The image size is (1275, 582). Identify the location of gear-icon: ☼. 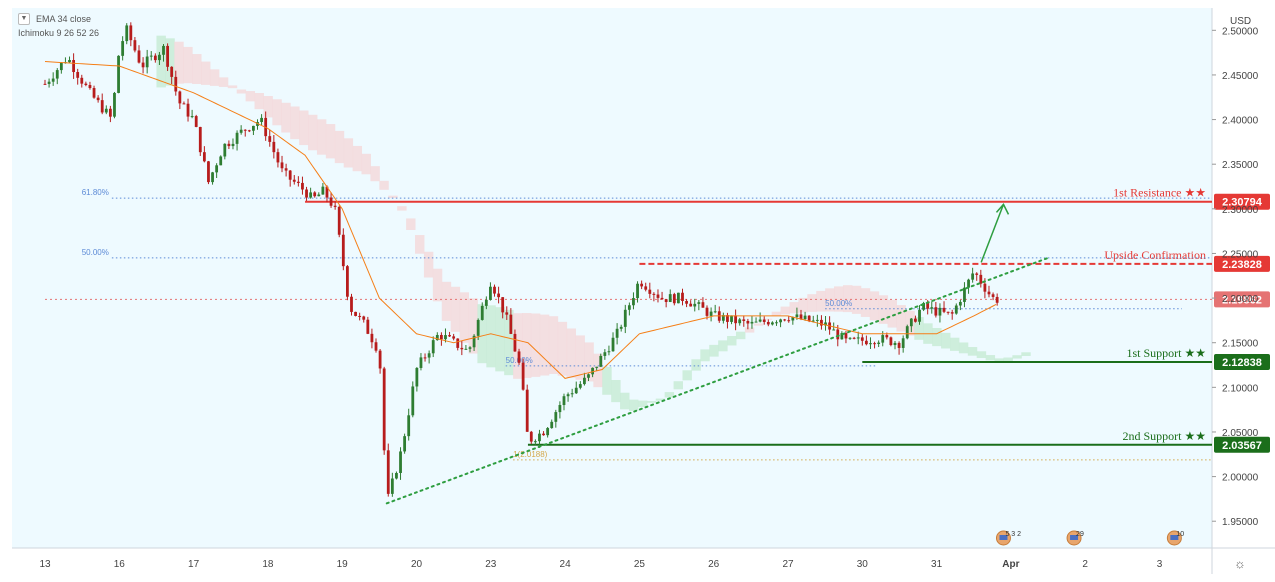
(1240, 563).